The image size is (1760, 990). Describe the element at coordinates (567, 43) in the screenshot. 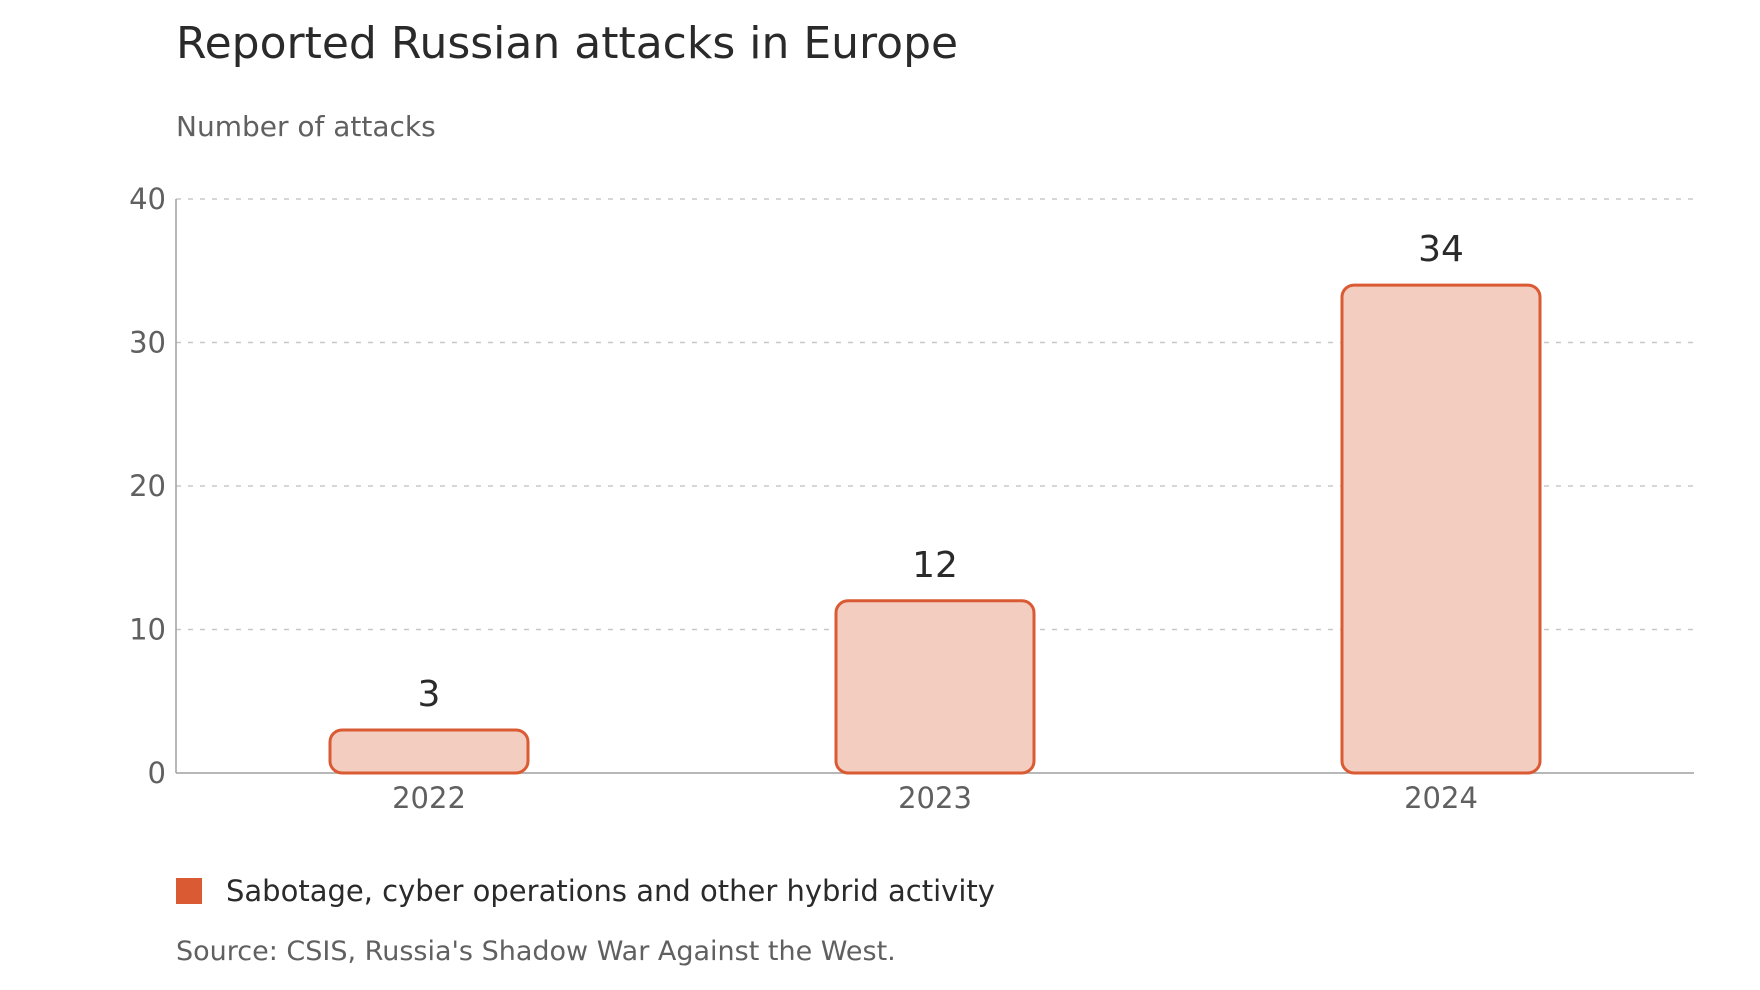

I see `chart-title: Reported Russian attacks in Europe` at that location.